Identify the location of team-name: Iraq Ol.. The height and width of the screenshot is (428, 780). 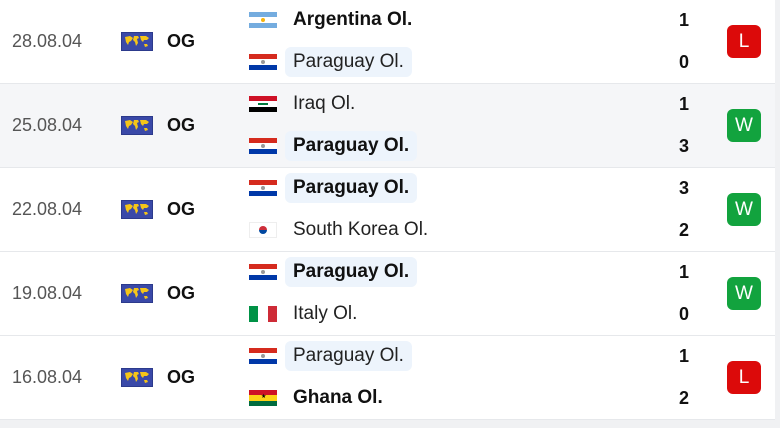
(324, 103).